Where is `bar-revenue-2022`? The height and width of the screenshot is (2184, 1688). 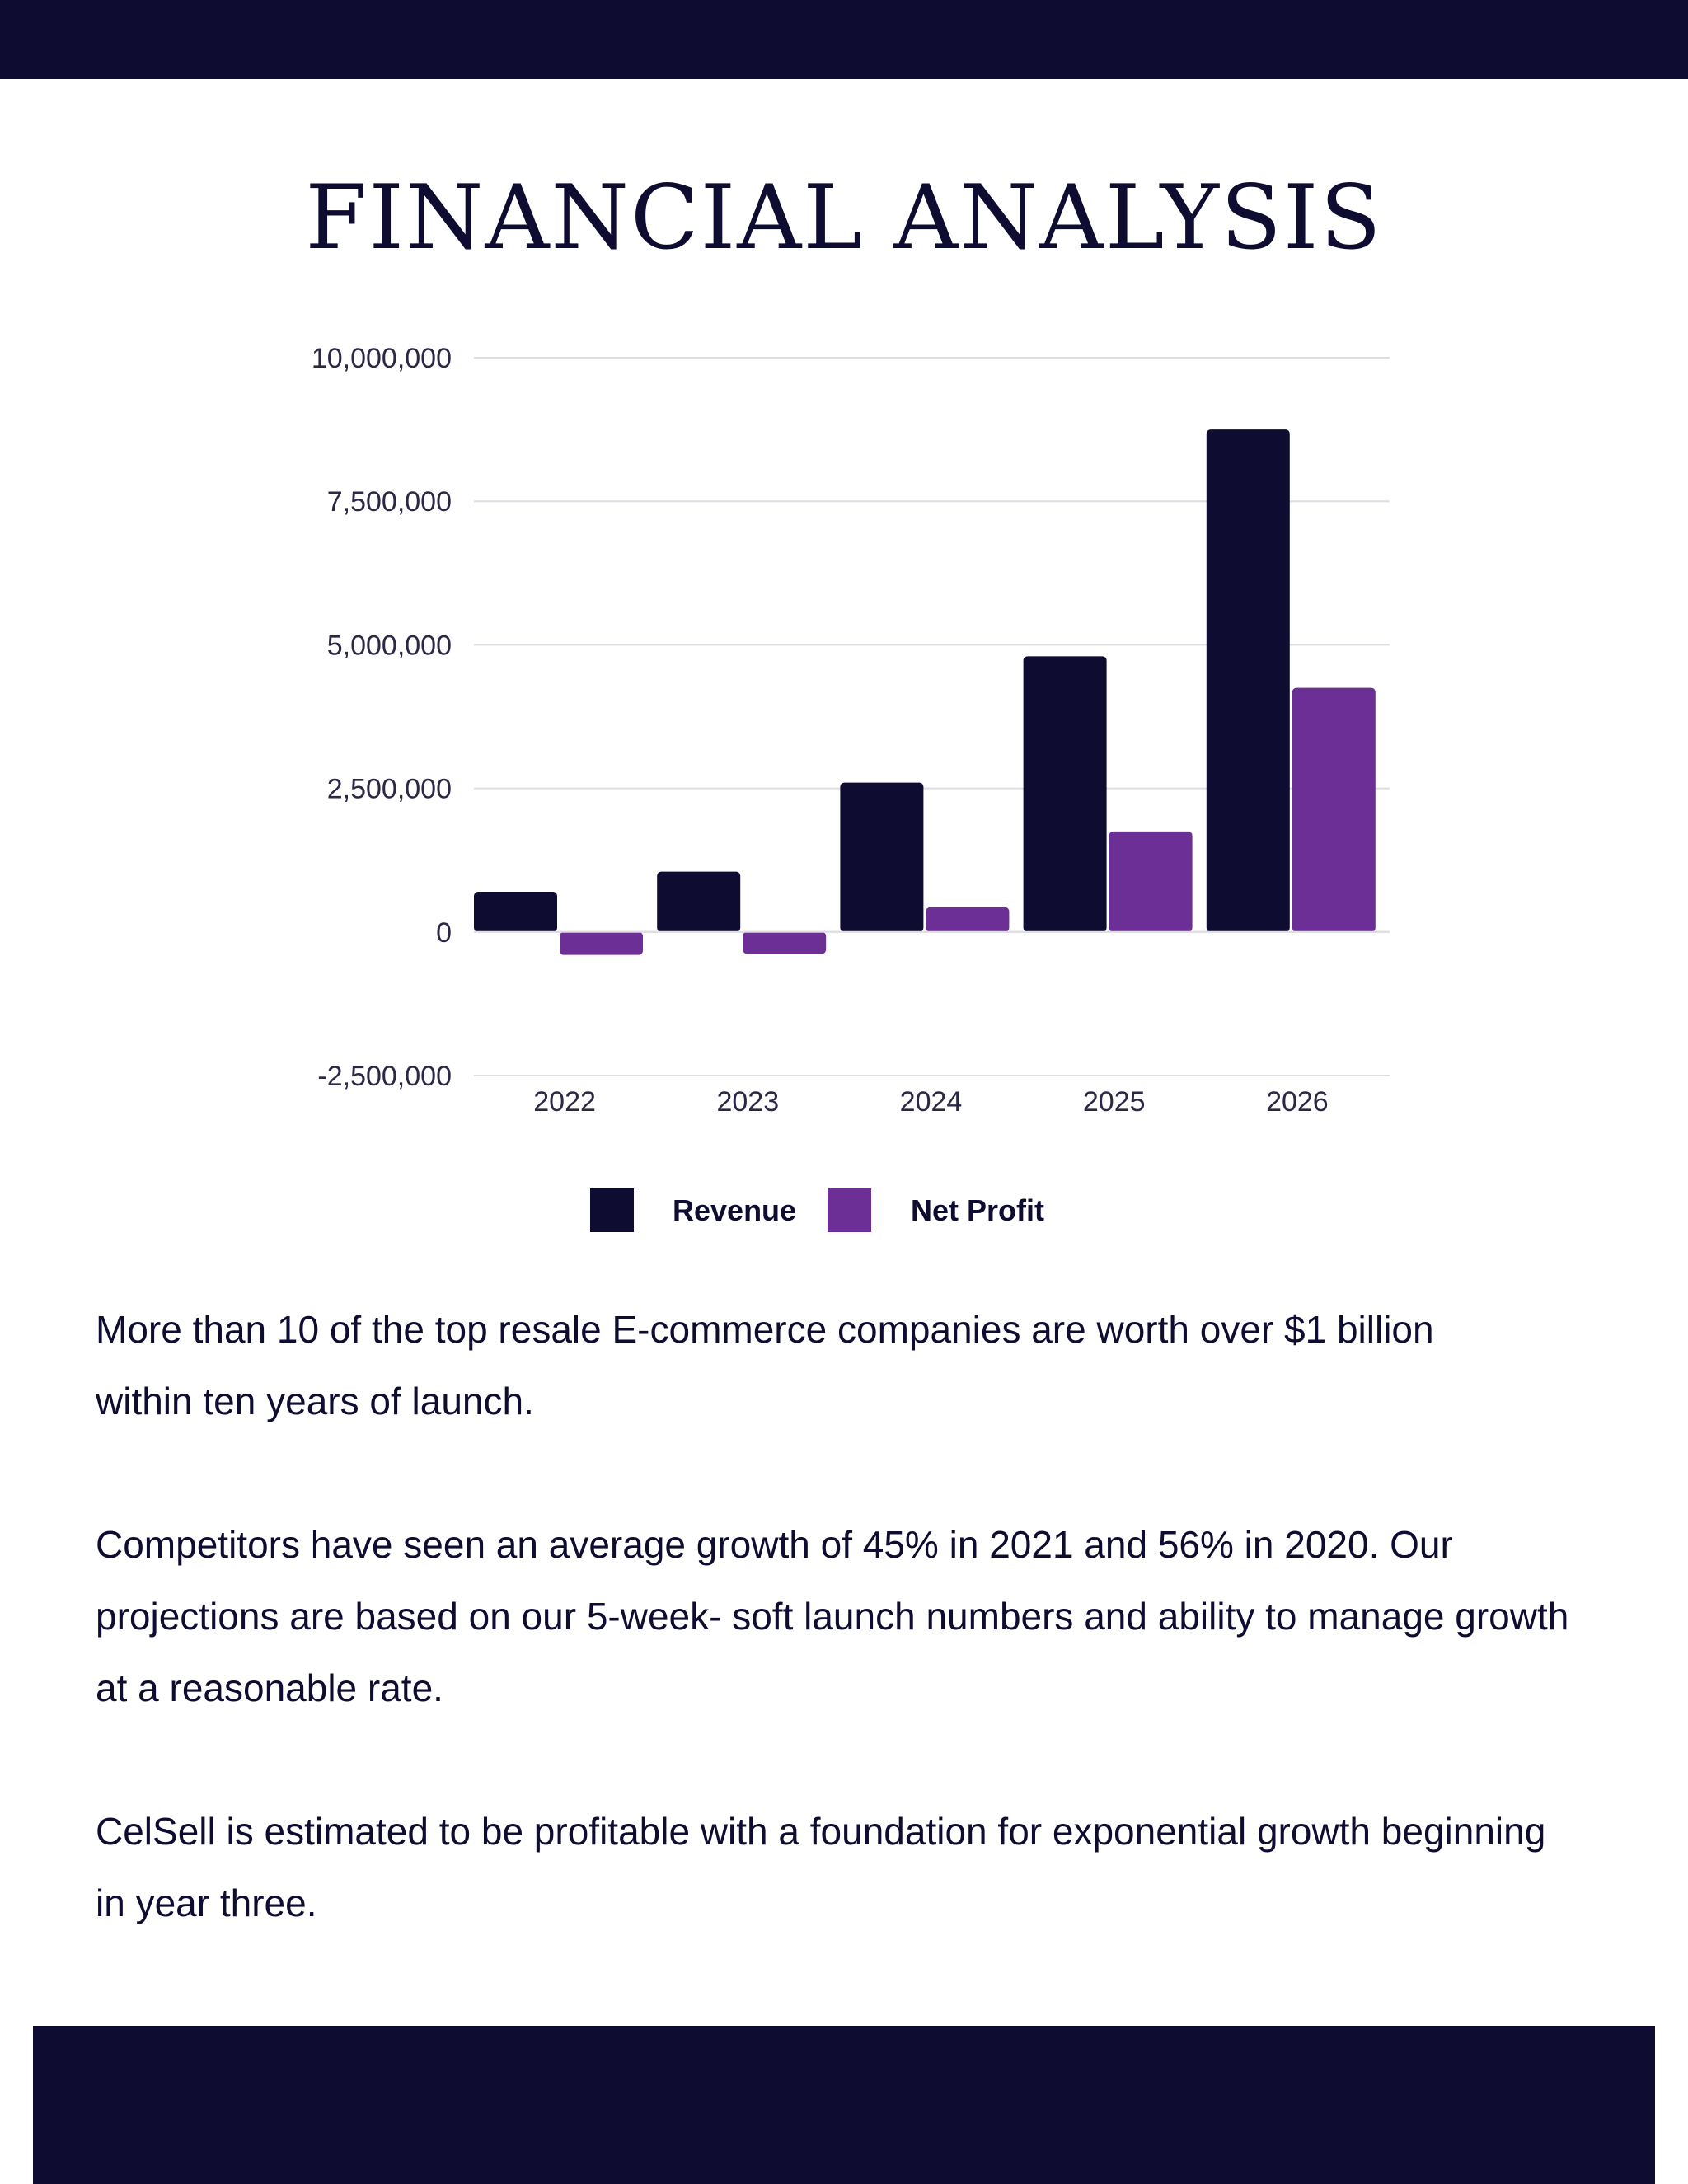 bar-revenue-2022 is located at coordinates (516, 912).